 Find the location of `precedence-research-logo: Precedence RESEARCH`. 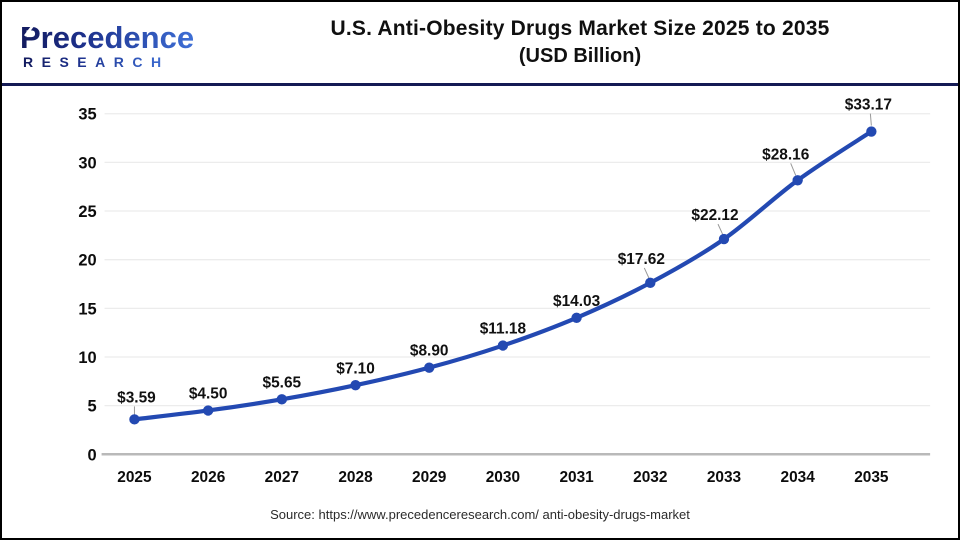

precedence-research-logo: Precedence RESEARCH is located at coordinates (116, 45).